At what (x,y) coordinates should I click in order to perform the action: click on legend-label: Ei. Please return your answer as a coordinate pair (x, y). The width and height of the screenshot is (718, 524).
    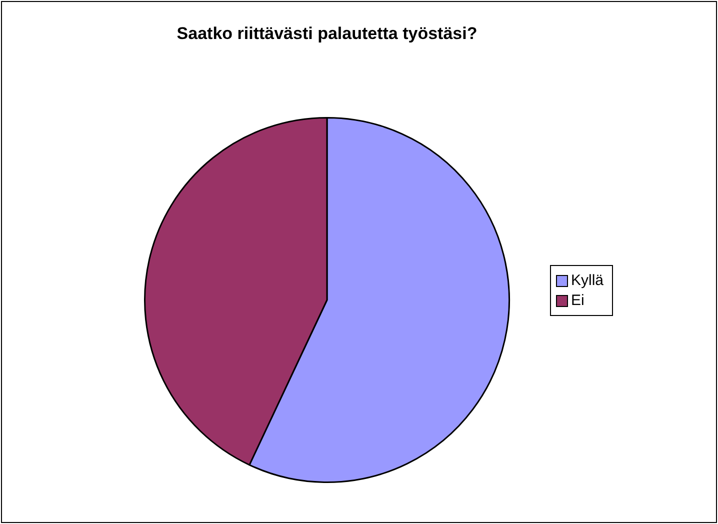
    Looking at the image, I should click on (577, 300).